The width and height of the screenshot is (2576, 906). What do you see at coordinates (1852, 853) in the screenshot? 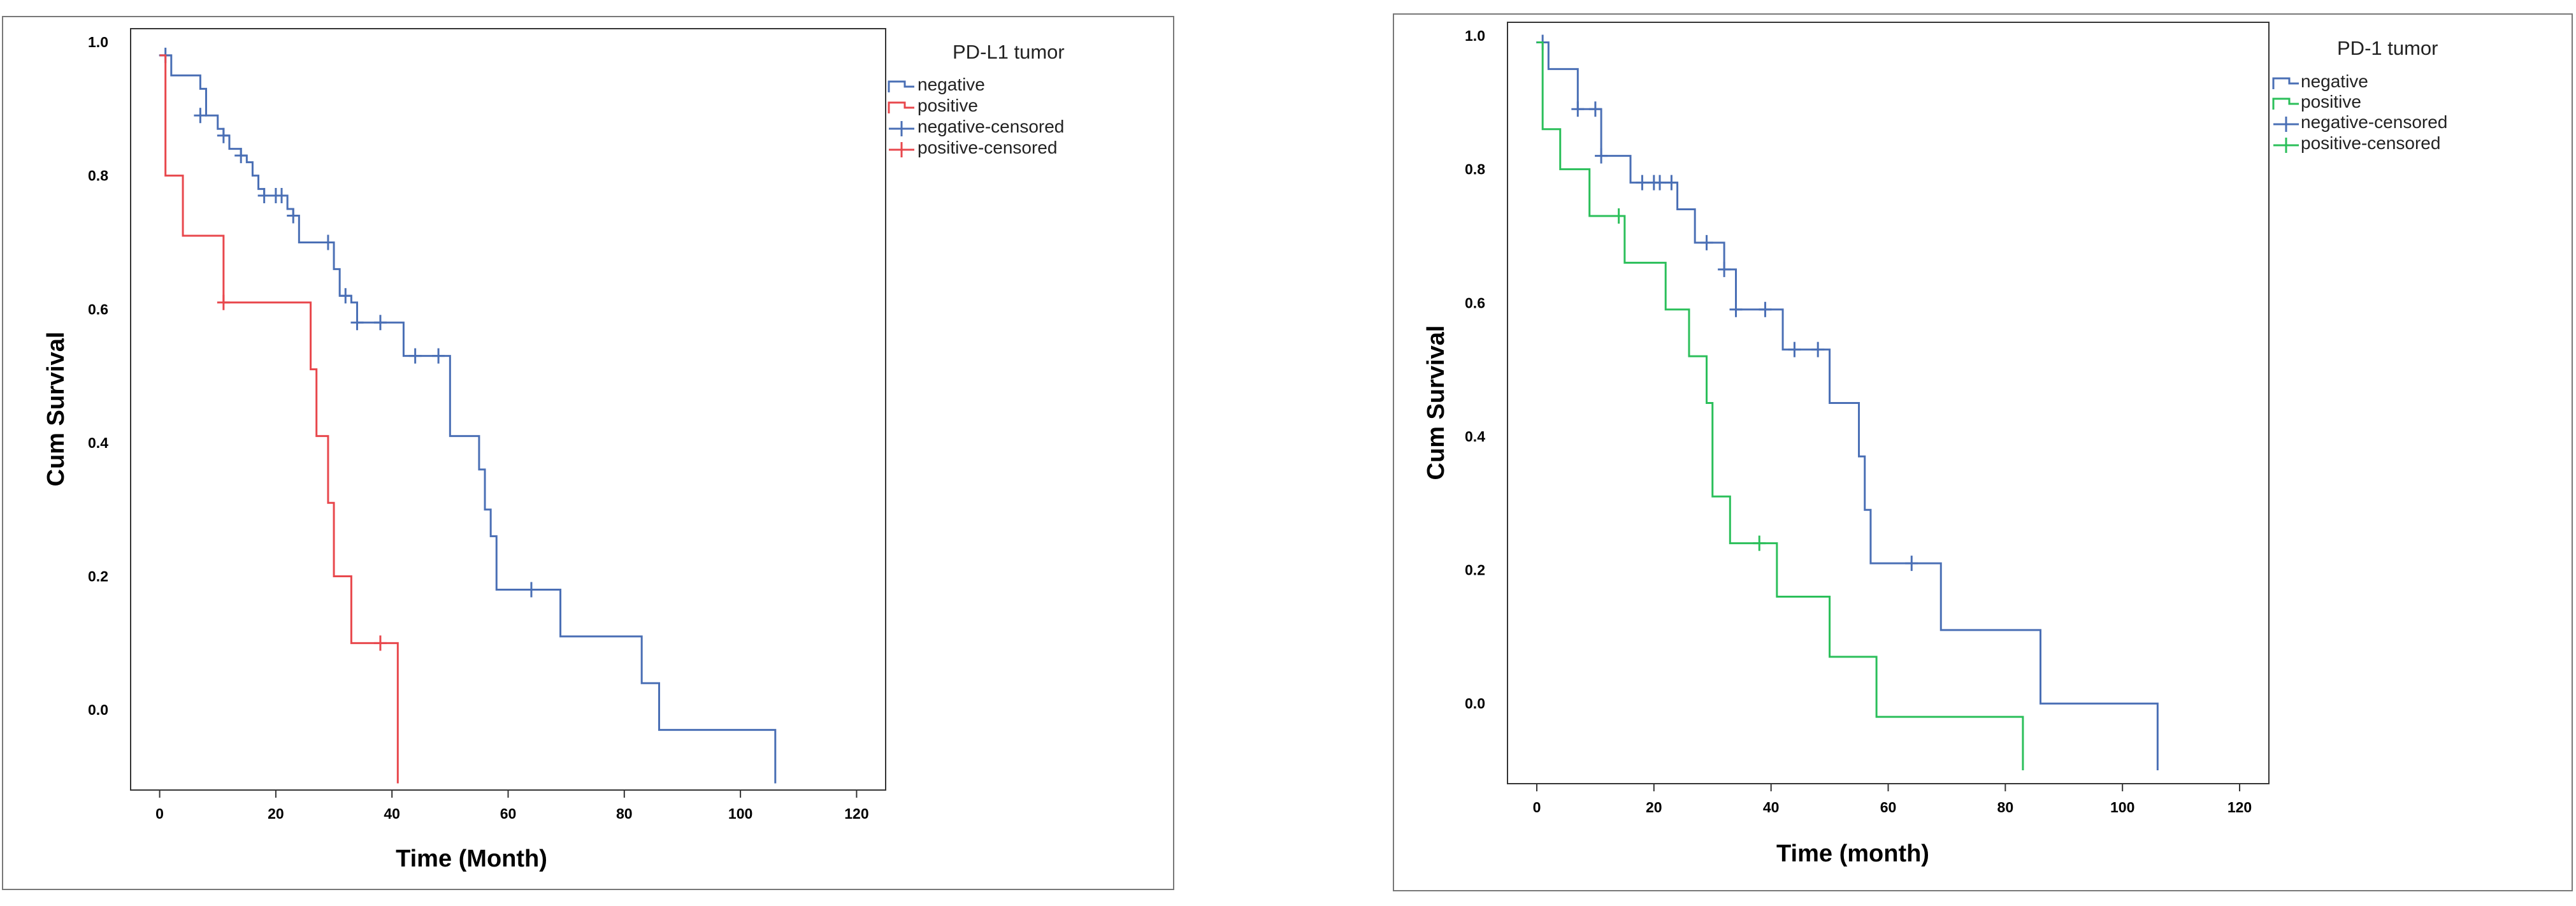
I see `x-axis-label: Time (month)` at bounding box center [1852, 853].